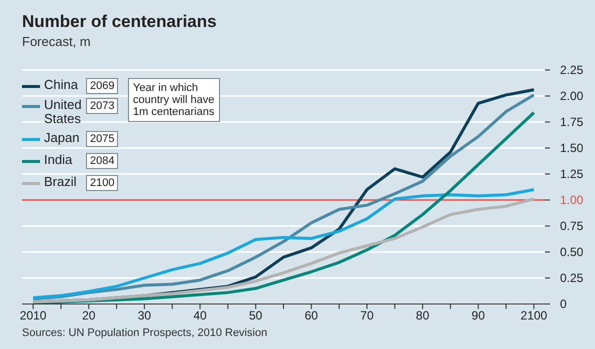 Image resolution: width=595 pixels, height=349 pixels. I want to click on x-tick-label: 30, so click(145, 315).